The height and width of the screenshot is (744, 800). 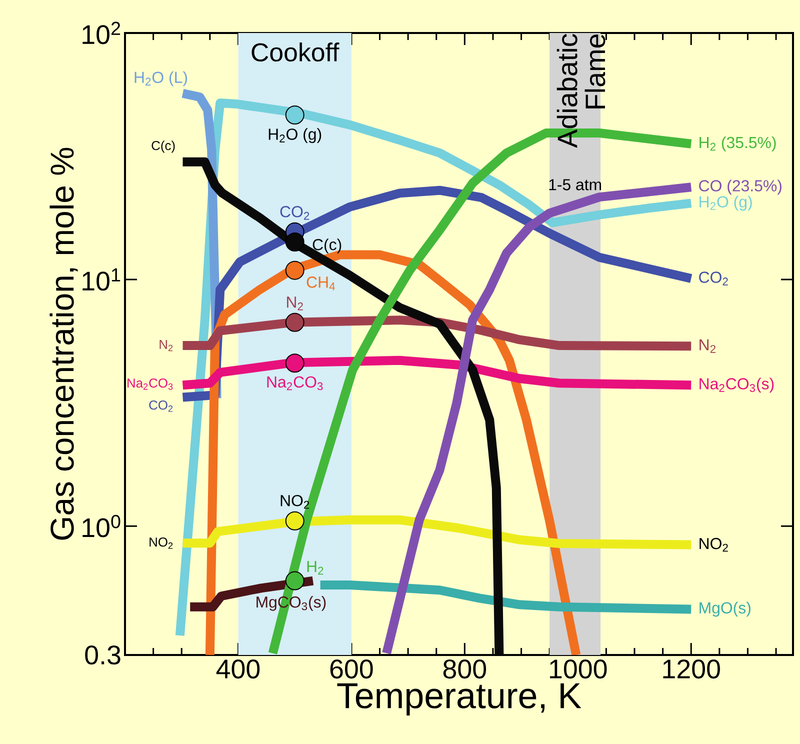 I want to click on y-tick-label: 0.3, so click(x=102, y=655).